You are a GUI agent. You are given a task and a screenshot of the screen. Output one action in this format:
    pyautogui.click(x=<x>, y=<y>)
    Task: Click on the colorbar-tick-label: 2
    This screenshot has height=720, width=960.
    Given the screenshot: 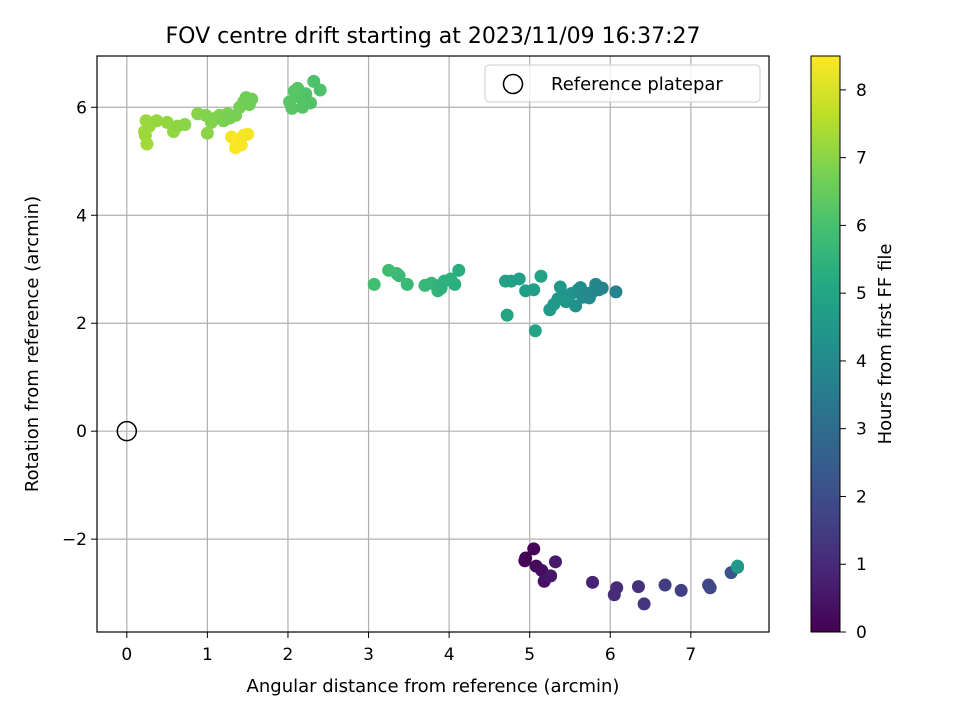 What is the action you would take?
    pyautogui.click(x=861, y=497)
    